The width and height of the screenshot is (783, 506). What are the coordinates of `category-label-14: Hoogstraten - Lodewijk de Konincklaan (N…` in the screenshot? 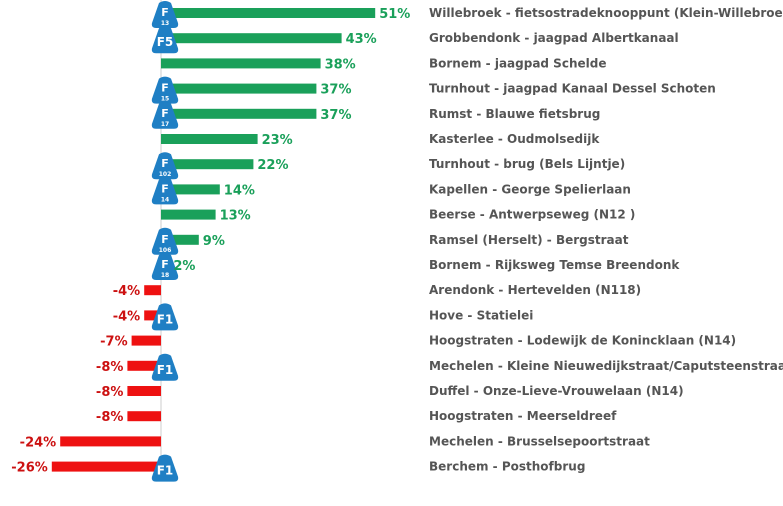 It's located at (582, 341).